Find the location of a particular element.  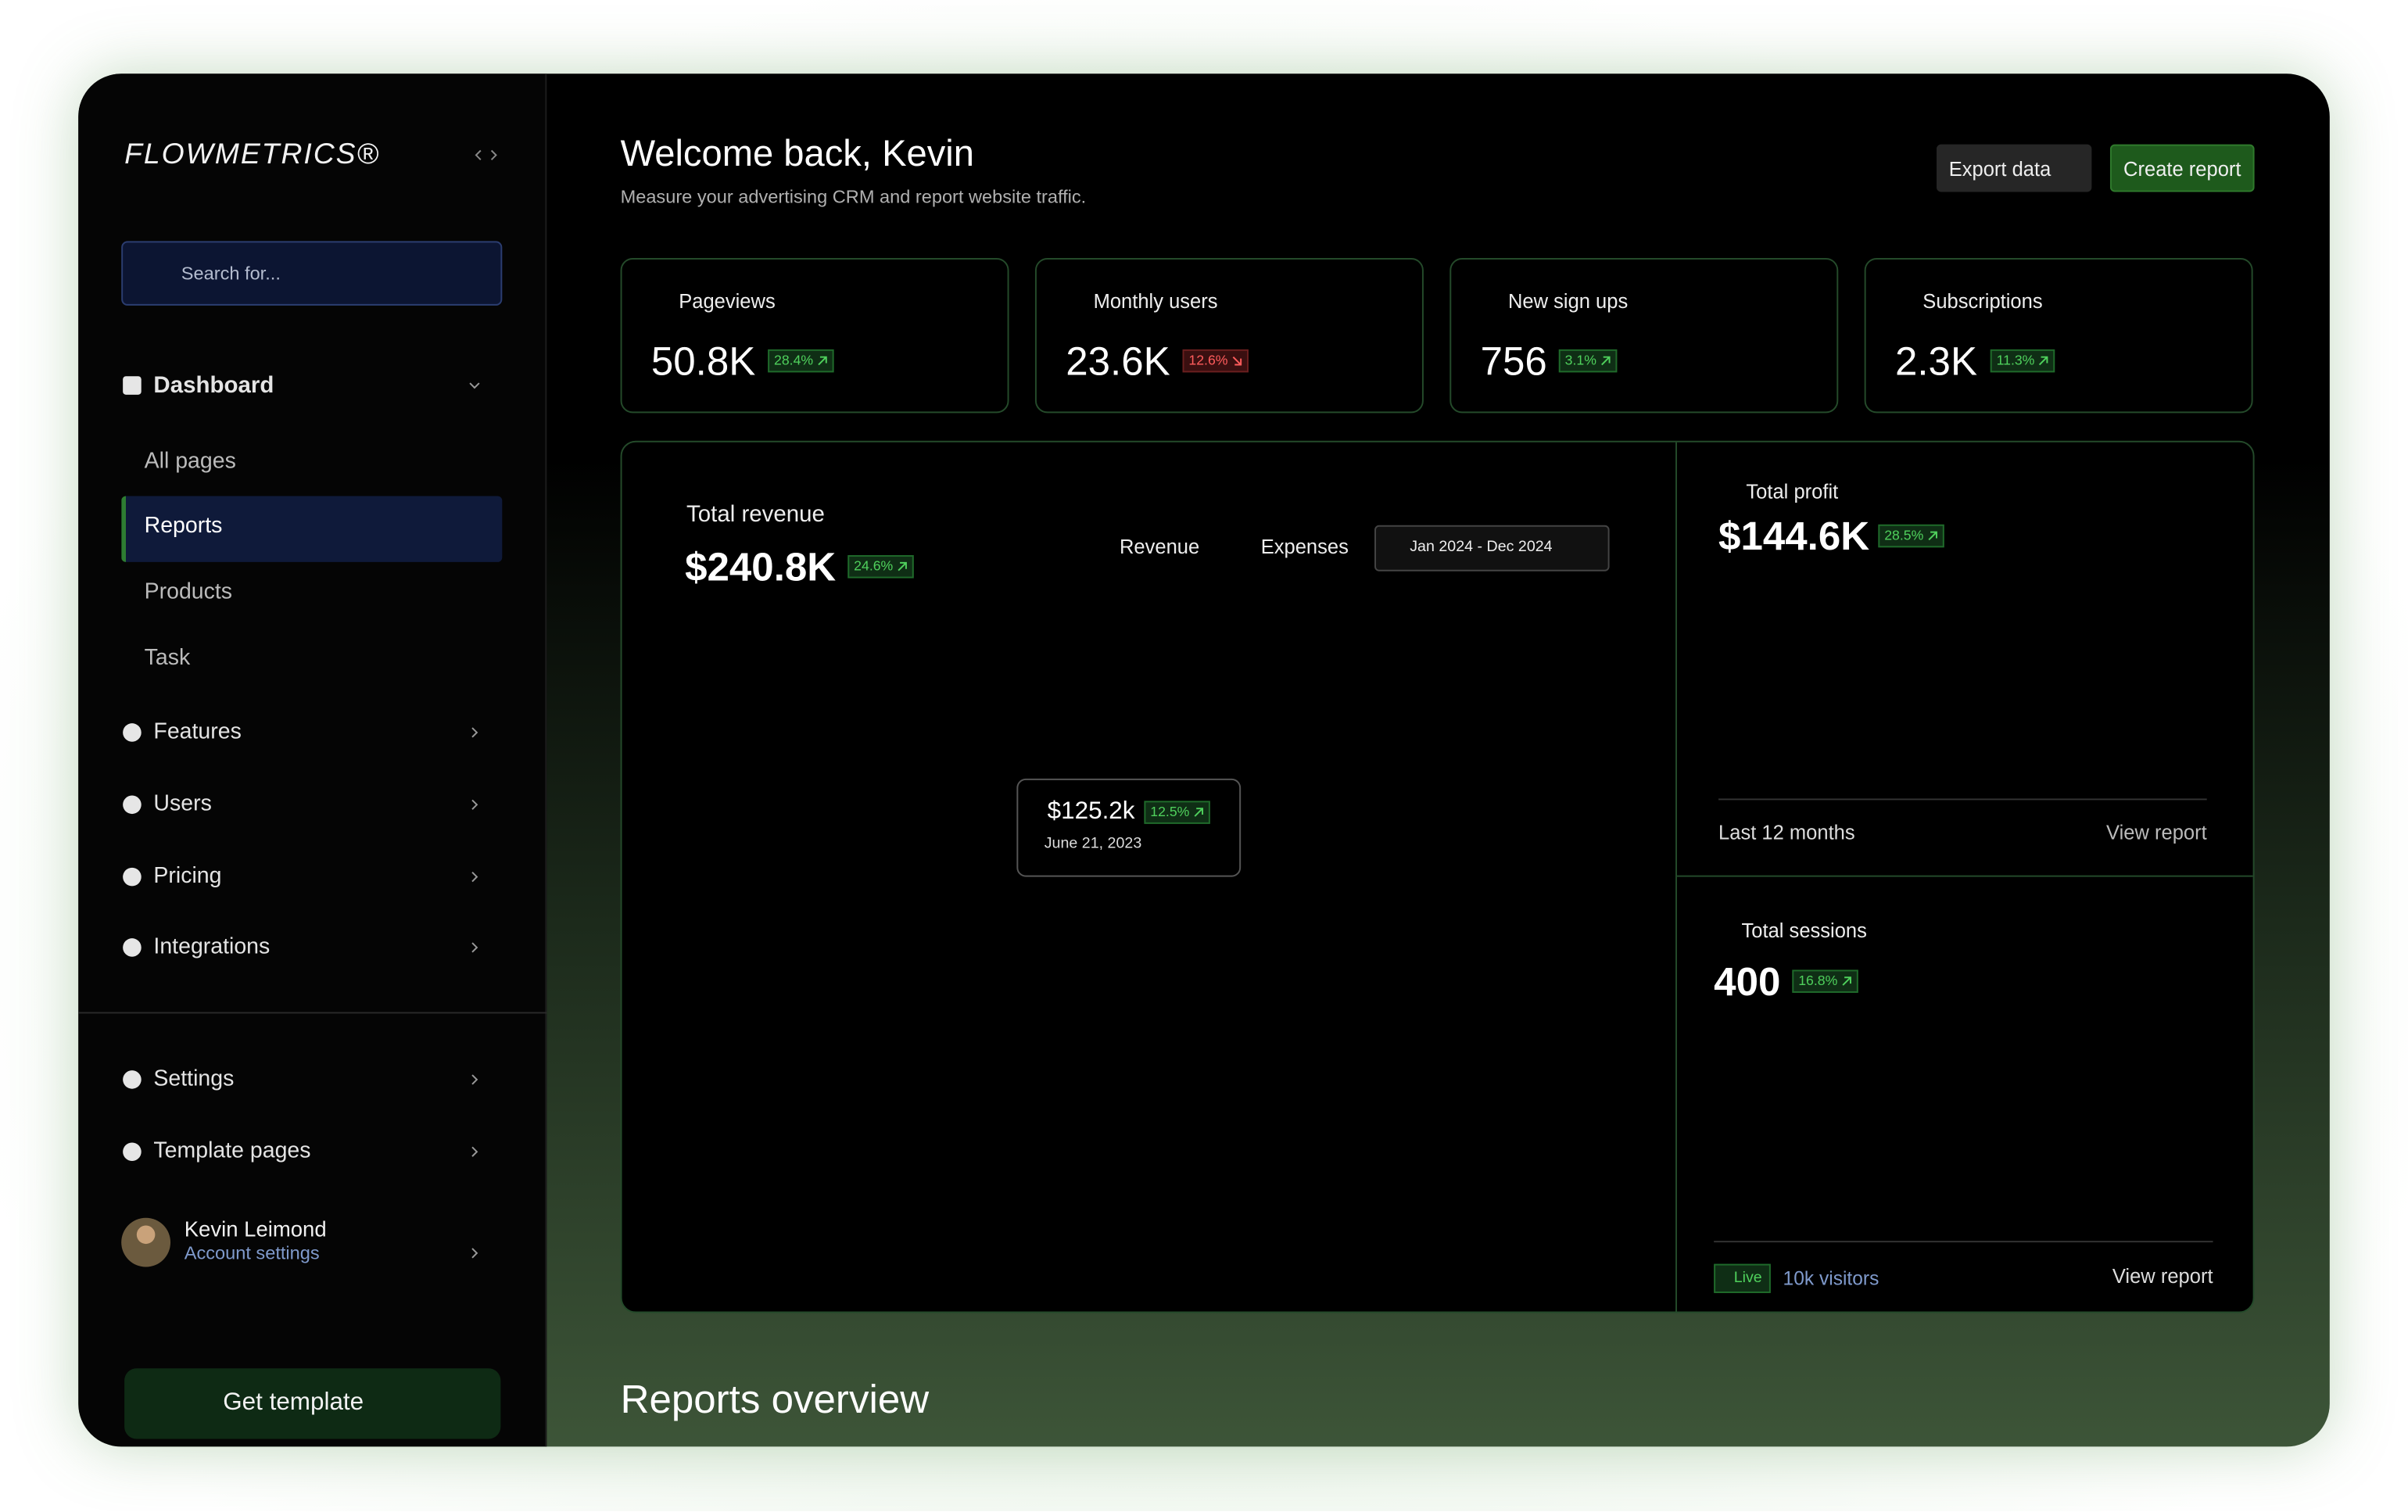

change-badge: 3.1% is located at coordinates (1587, 361).